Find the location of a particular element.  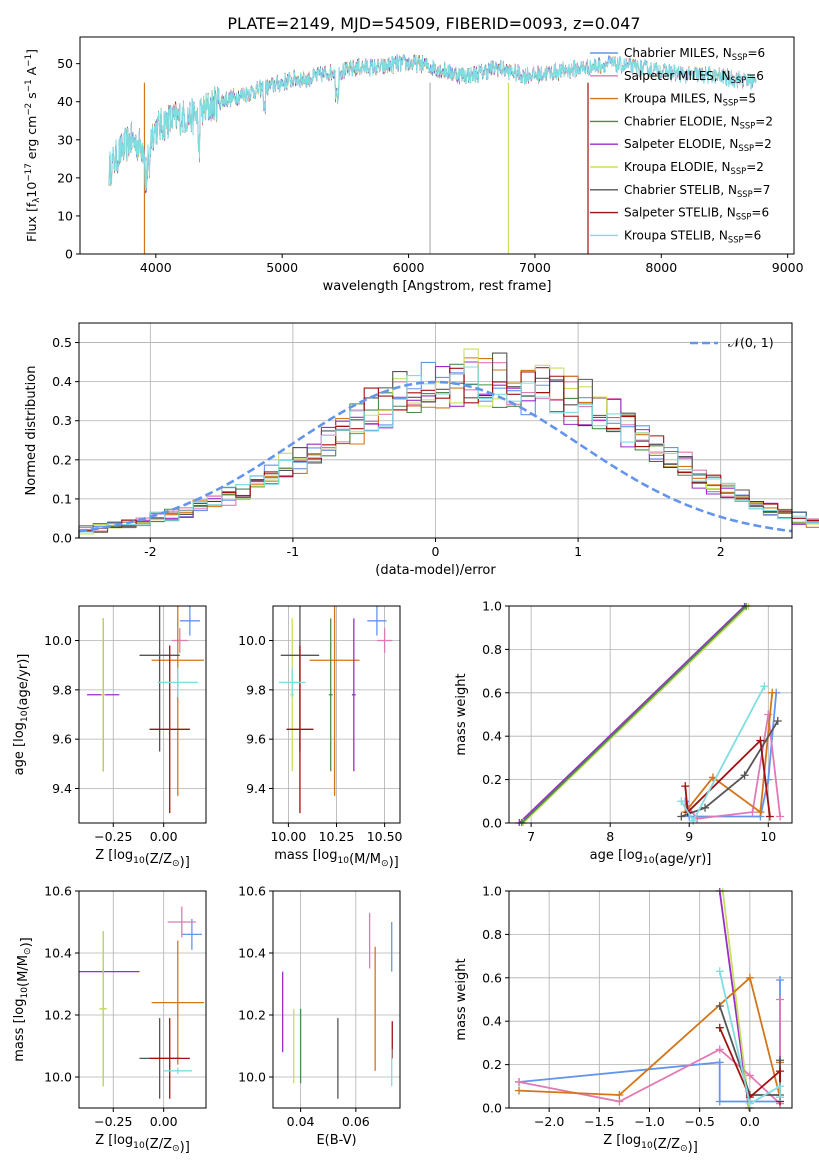

x-tick-label: −2.0 is located at coordinates (549, 1121).